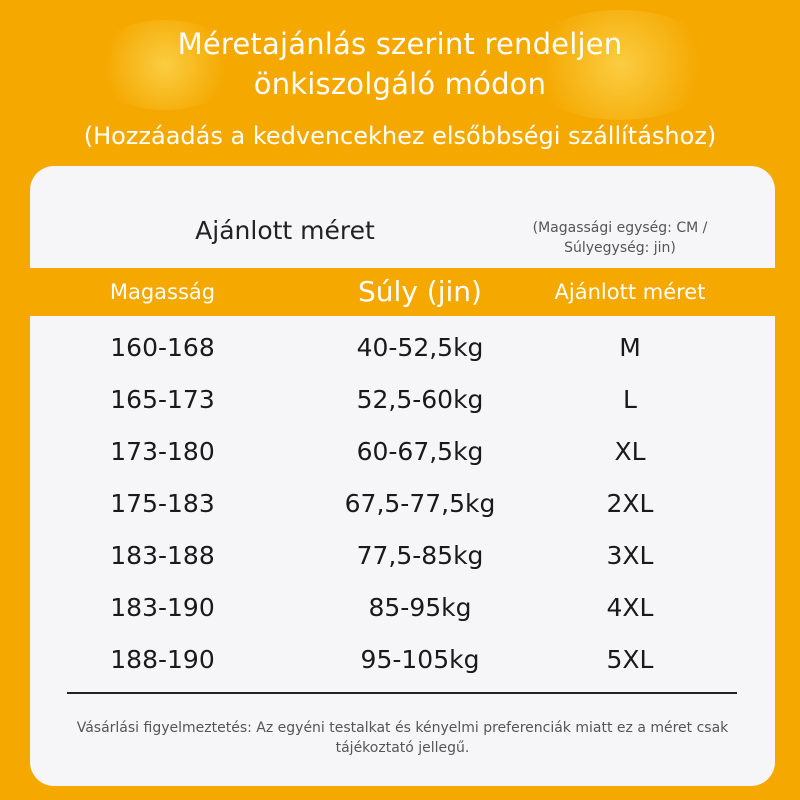 This screenshot has height=800, width=800. Describe the element at coordinates (630, 659) in the screenshot. I see `size-cell: 5XL` at that location.